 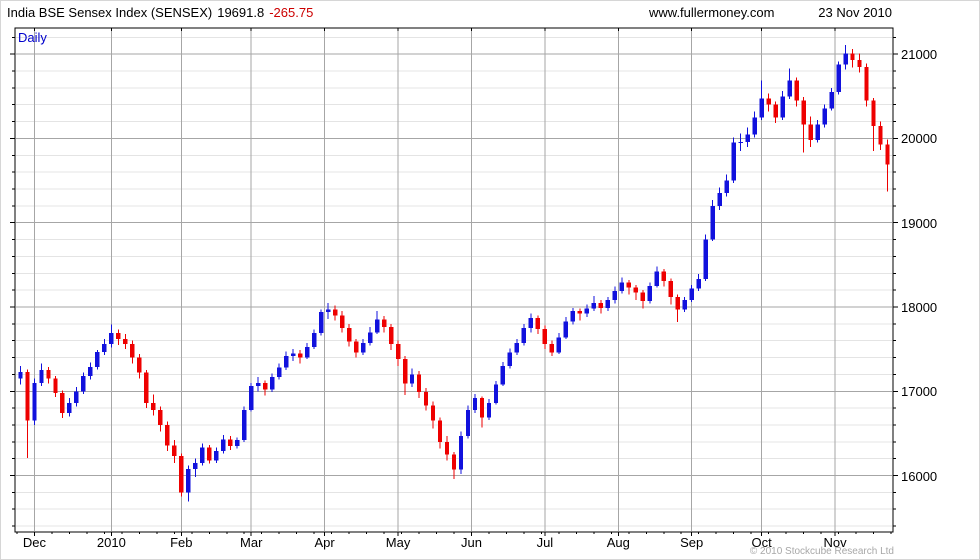 I want to click on x-tick-label: Oct, so click(x=761, y=542).